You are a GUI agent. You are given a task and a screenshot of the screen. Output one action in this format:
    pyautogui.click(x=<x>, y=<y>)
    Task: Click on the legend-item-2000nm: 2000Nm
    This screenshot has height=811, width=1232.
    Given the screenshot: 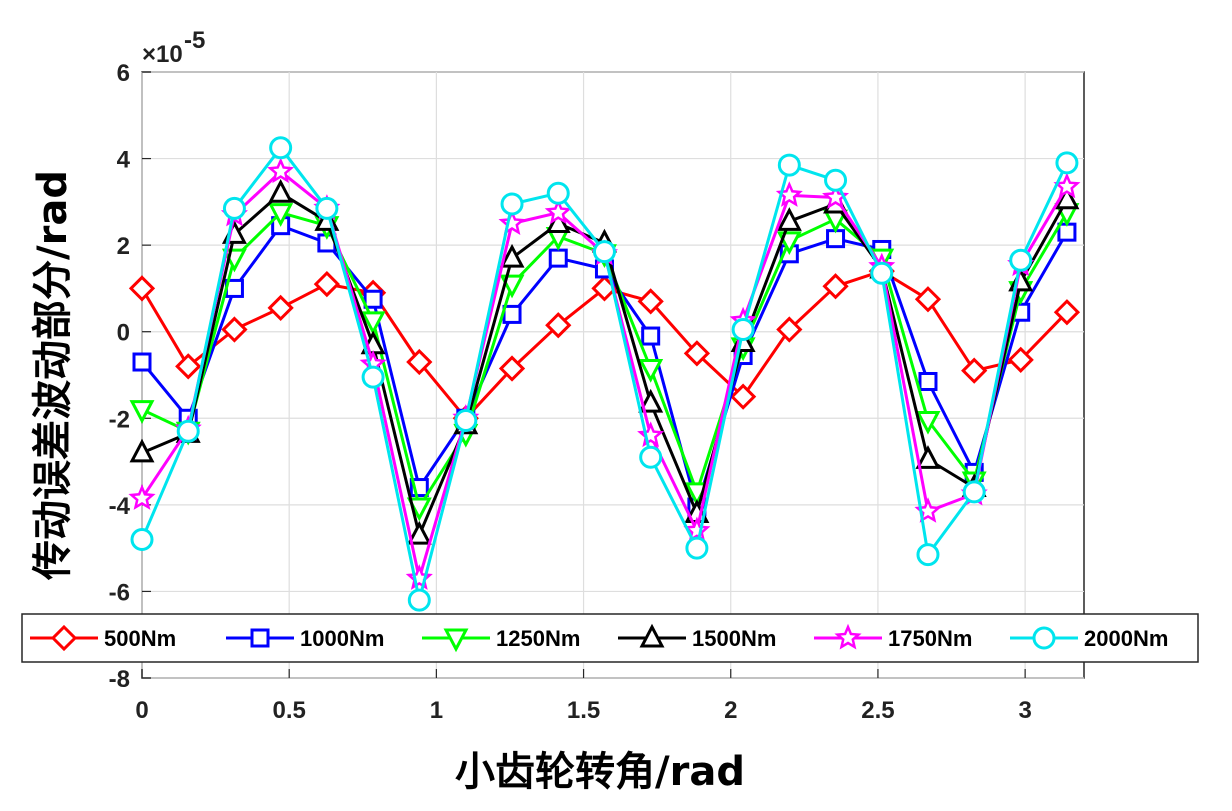 What is the action you would take?
    pyautogui.click(x=1089, y=638)
    